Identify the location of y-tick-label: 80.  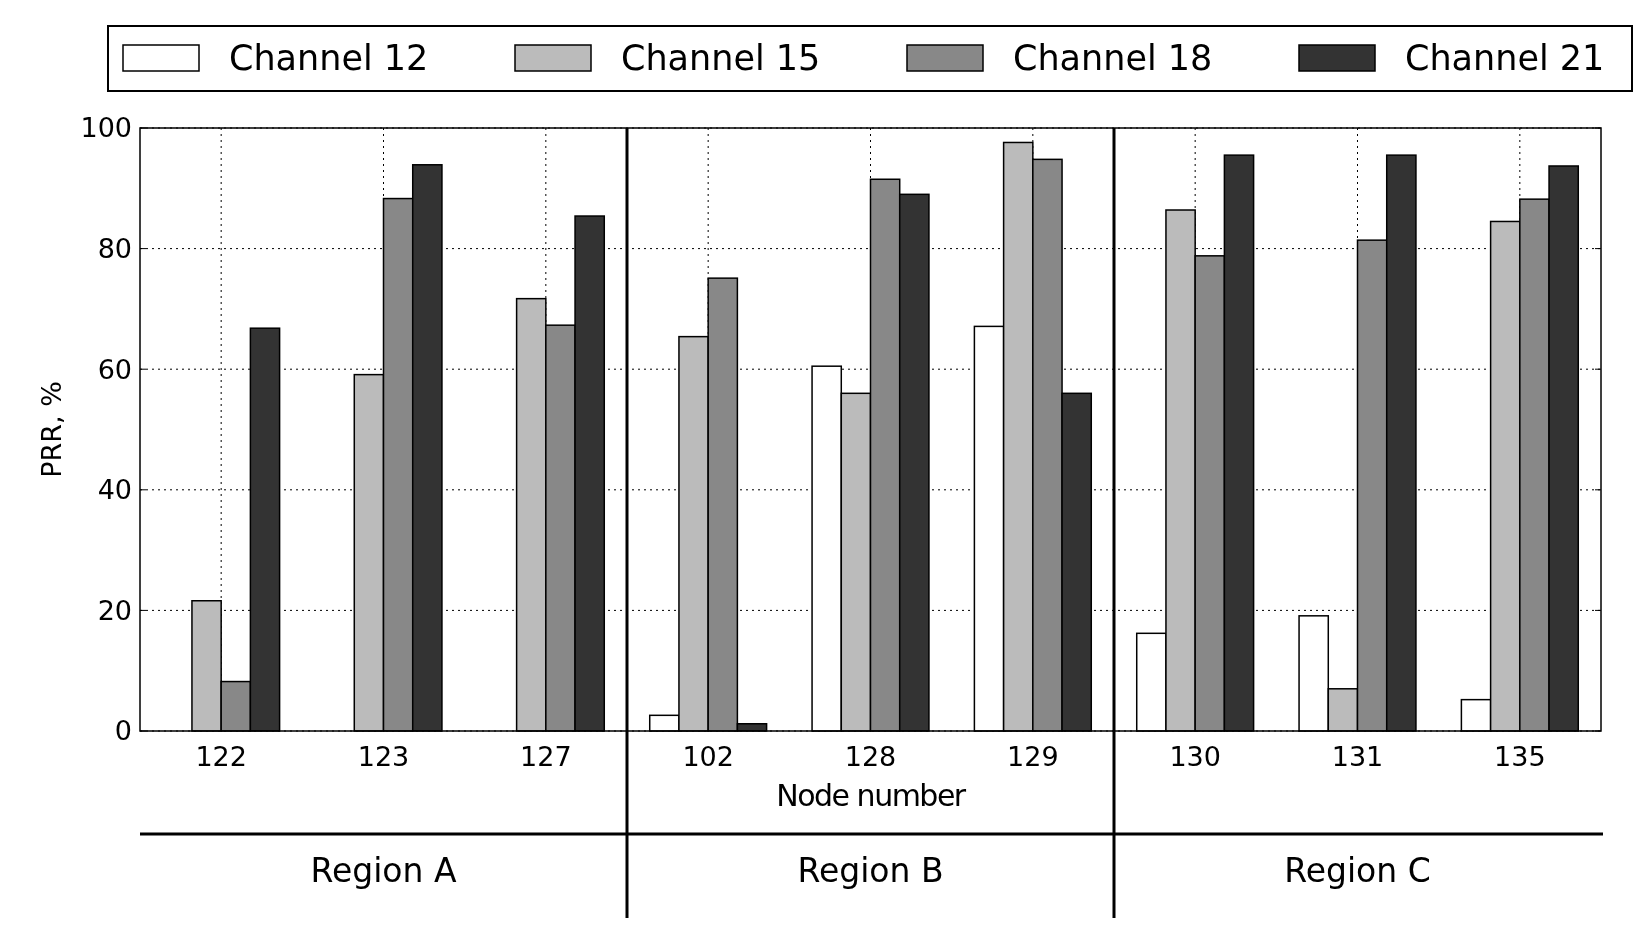
(114, 249).